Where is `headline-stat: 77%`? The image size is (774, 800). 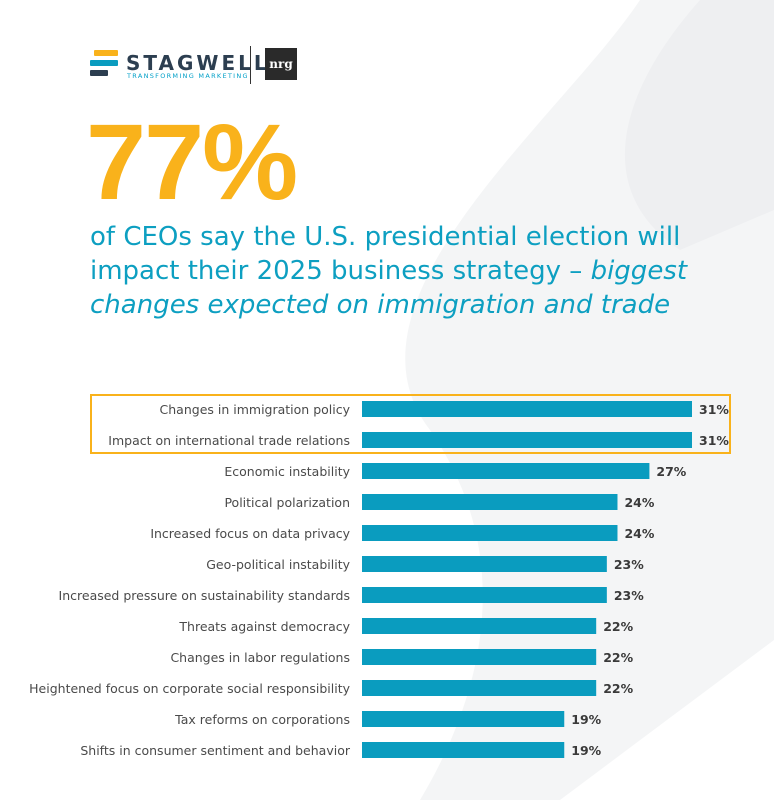 headline-stat: 77% is located at coordinates (192, 161).